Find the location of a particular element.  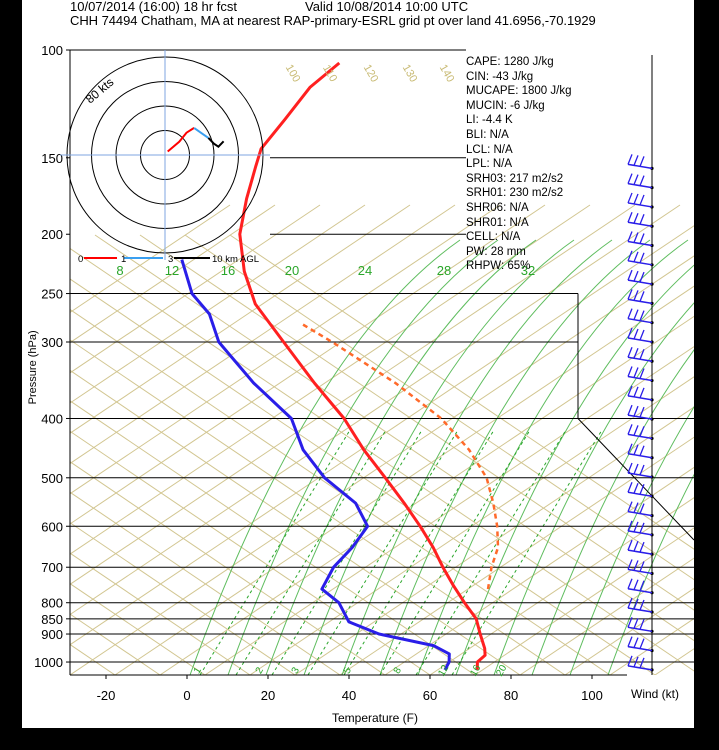

x-axis-label: Temperature (F) is located at coordinates (375, 718).